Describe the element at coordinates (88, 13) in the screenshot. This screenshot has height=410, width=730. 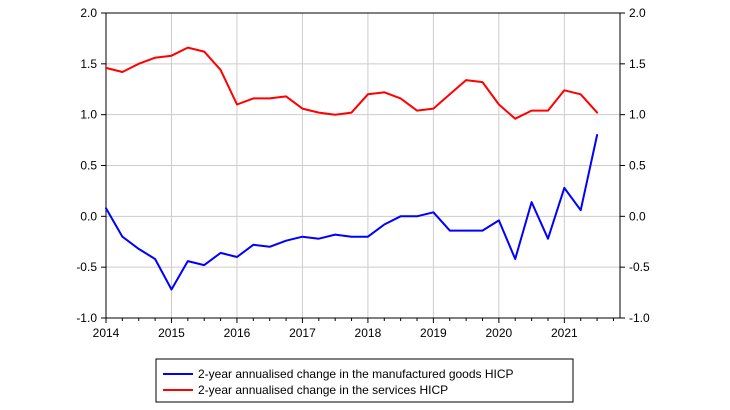
I see `y-tick-label-left: 2.0` at that location.